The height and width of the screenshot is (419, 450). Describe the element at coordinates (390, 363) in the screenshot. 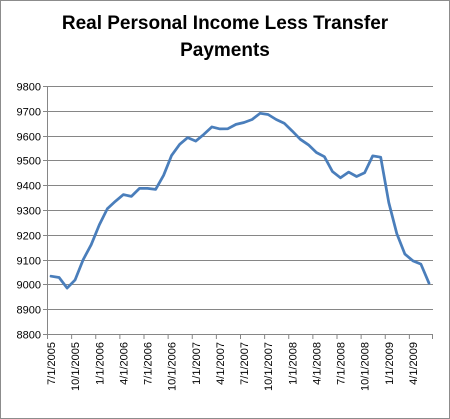

I see `x-tick-label: 1/1/2009` at that location.